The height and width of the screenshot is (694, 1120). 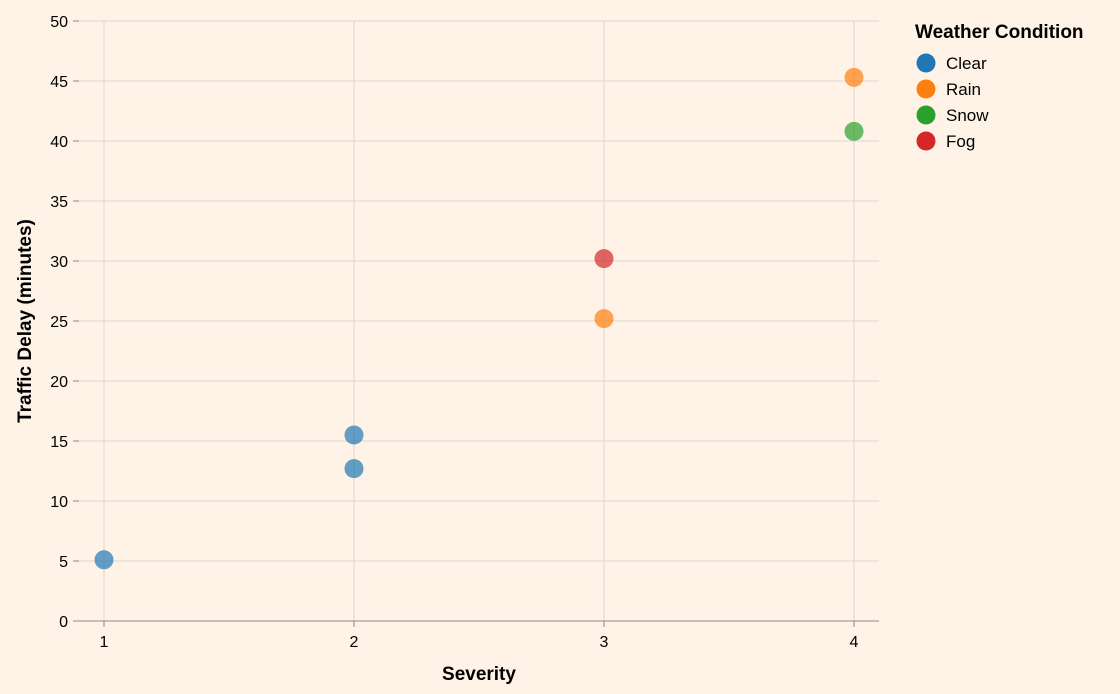 I want to click on legend-label-snow: Snow, so click(x=967, y=115).